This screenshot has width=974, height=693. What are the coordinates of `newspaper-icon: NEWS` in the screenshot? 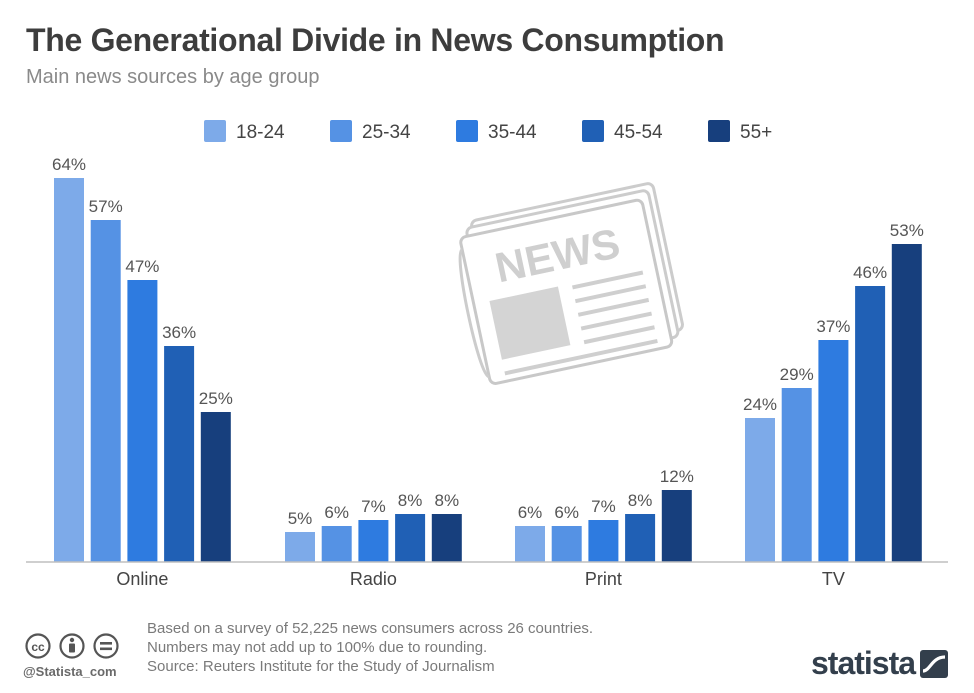 It's located at (571, 283).